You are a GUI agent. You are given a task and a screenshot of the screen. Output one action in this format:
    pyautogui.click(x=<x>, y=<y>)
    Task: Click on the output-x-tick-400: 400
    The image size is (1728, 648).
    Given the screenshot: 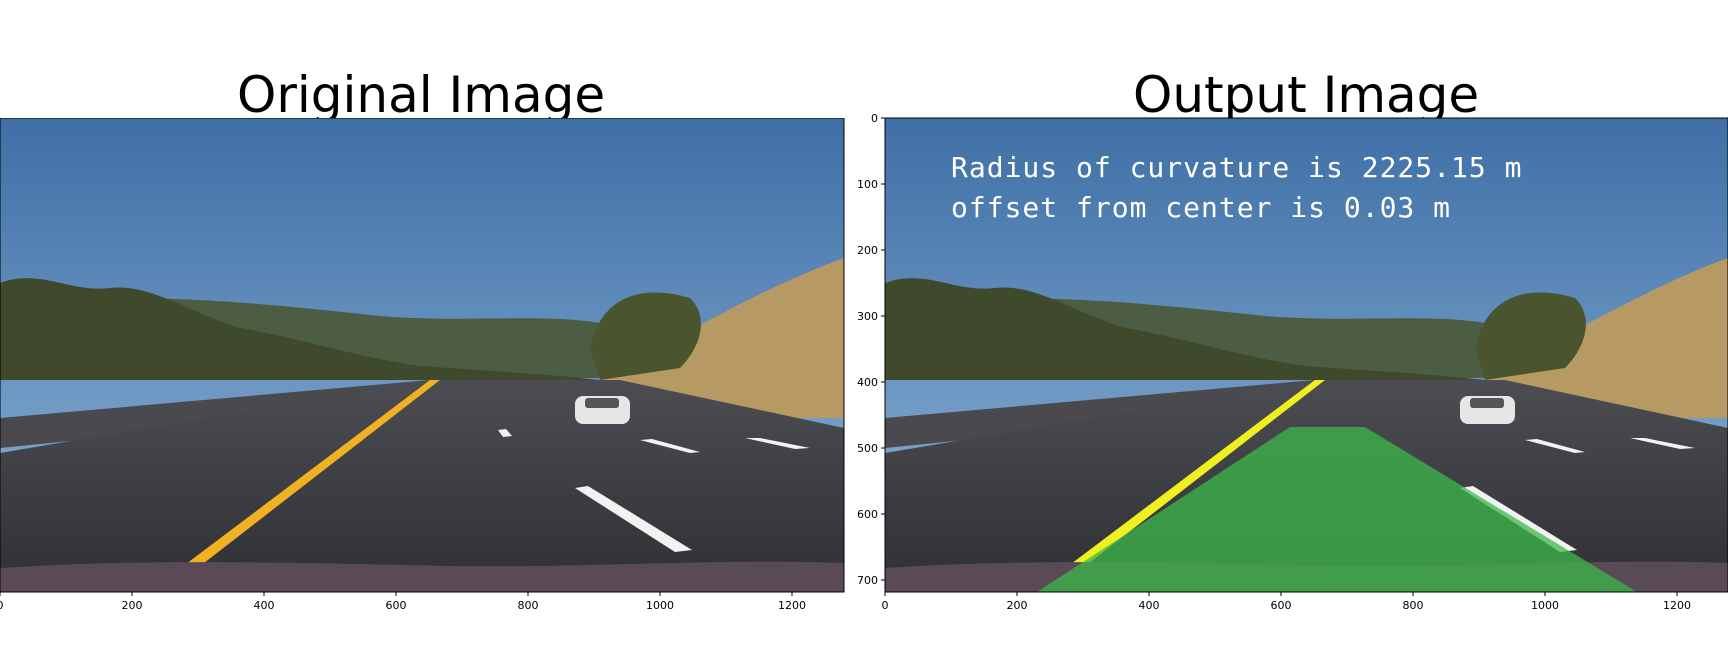 What is the action you would take?
    pyautogui.click(x=1149, y=605)
    